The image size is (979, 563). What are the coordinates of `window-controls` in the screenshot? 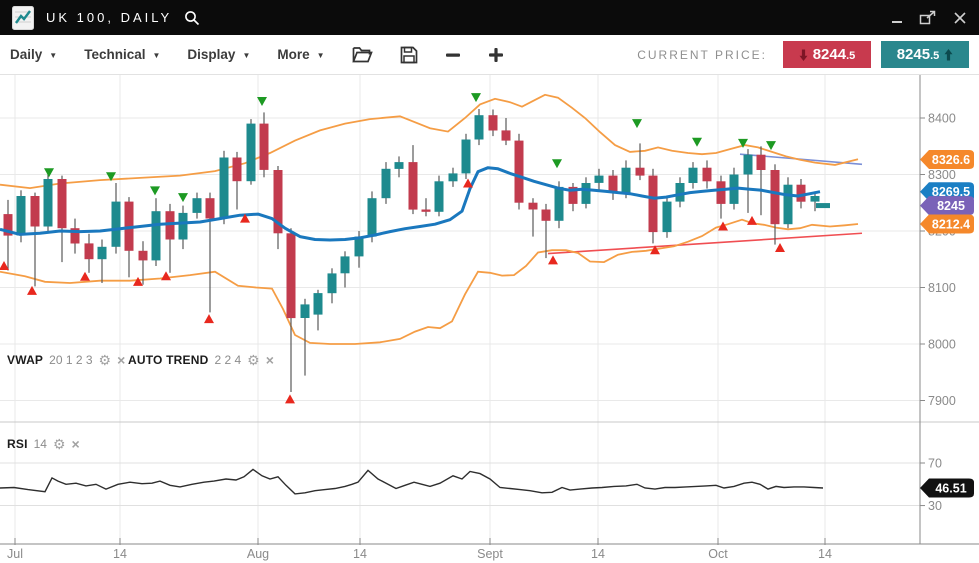 It's located at (929, 18).